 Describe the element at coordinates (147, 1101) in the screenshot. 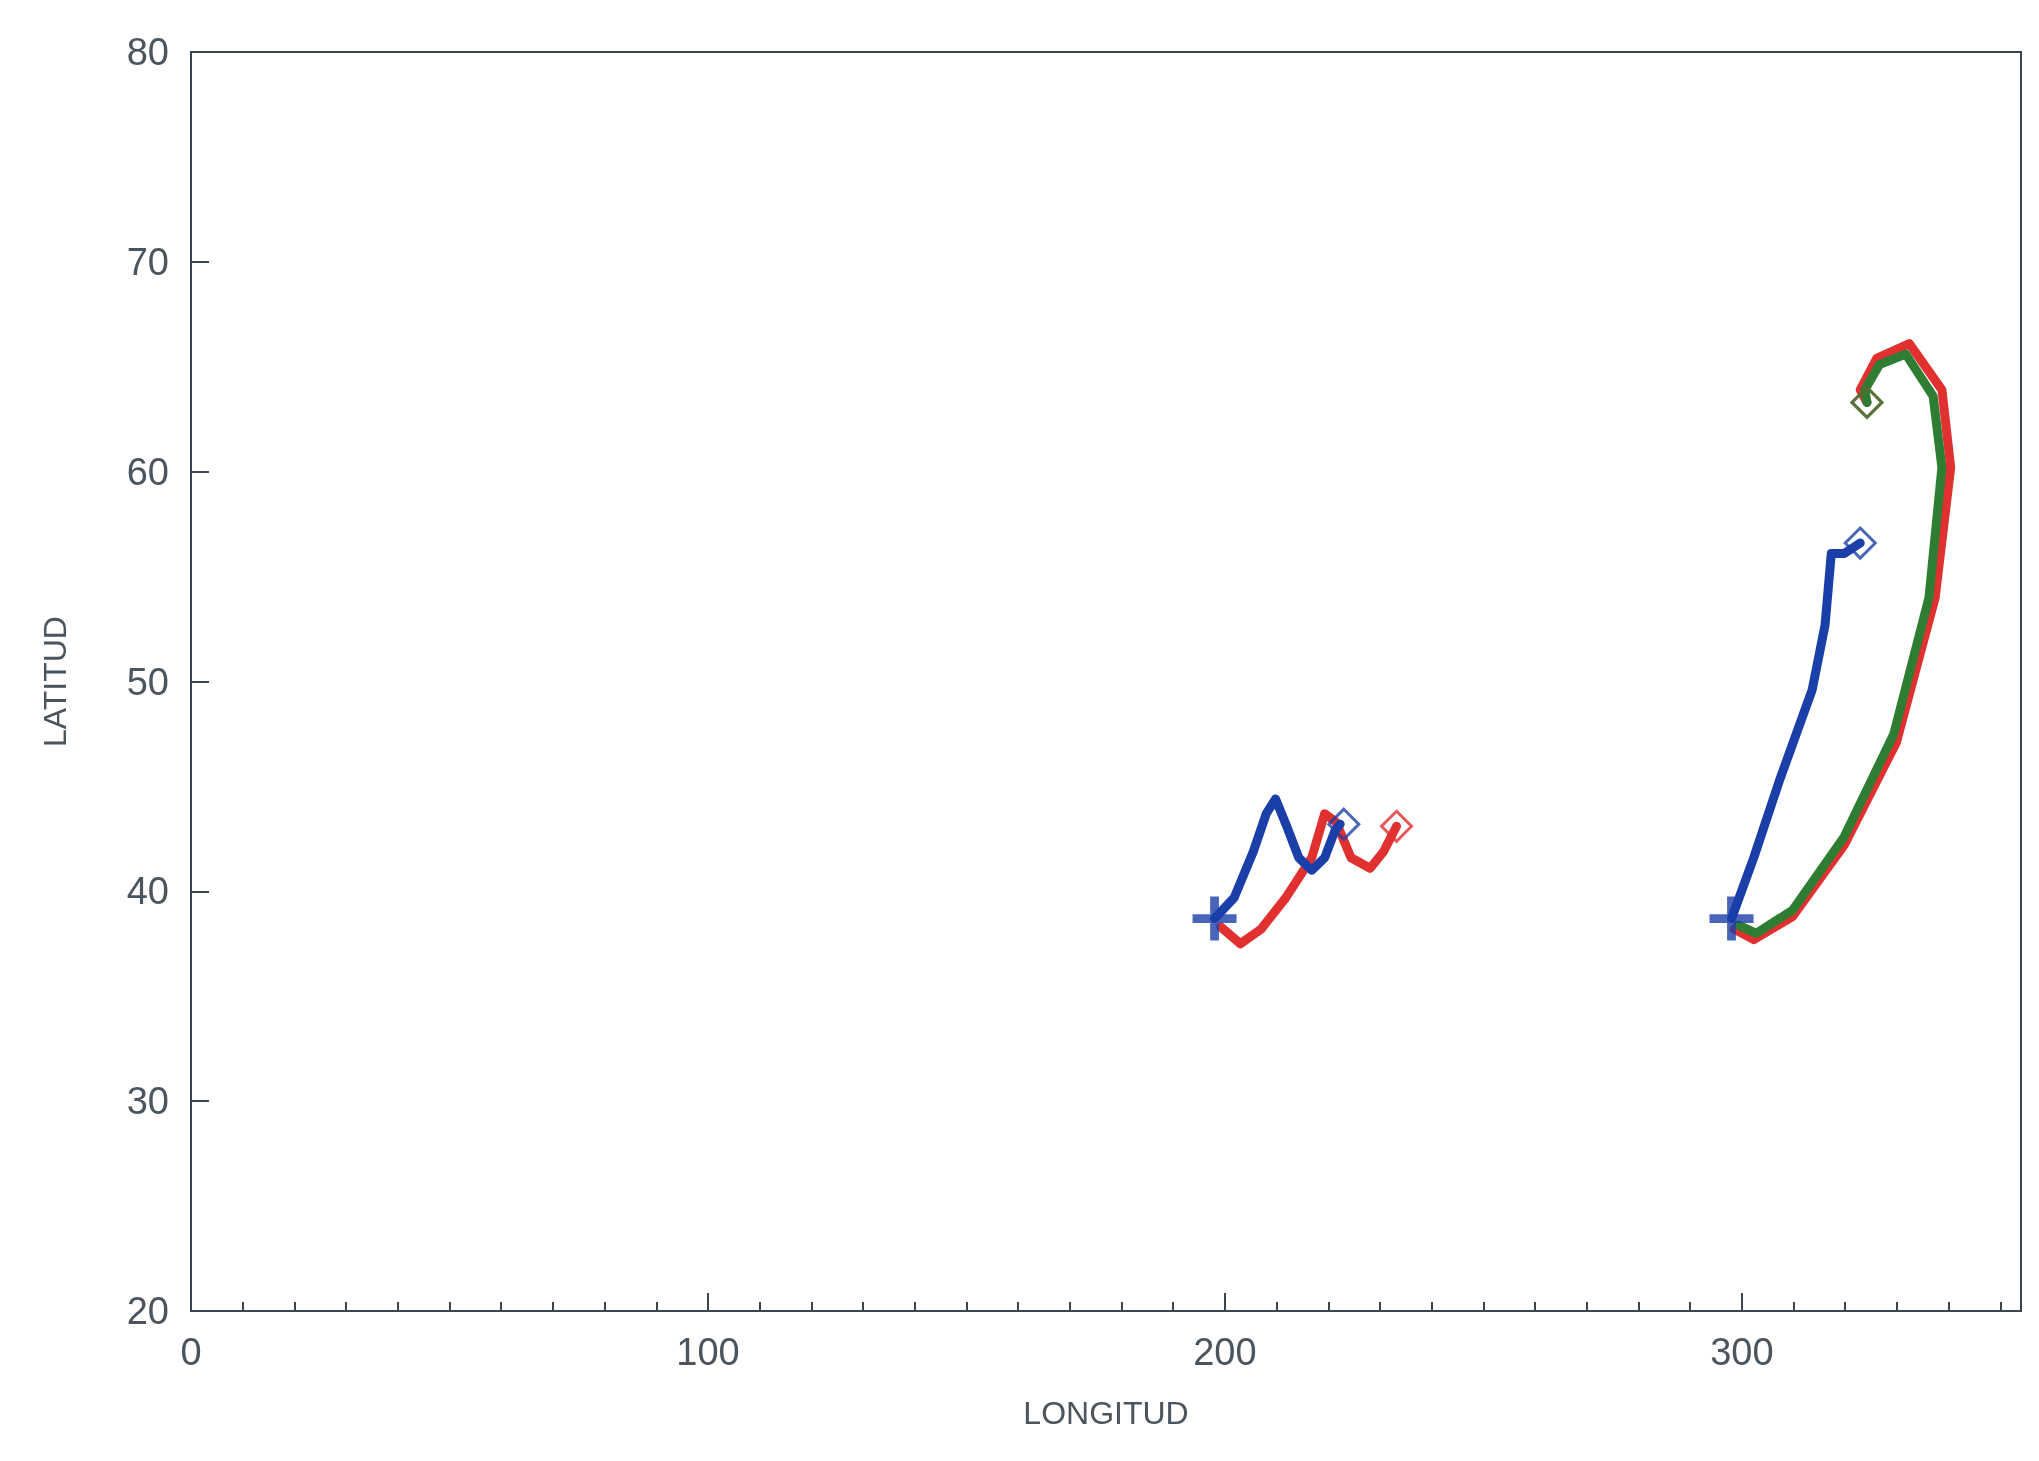

I see `y-tick-label: 30` at that location.